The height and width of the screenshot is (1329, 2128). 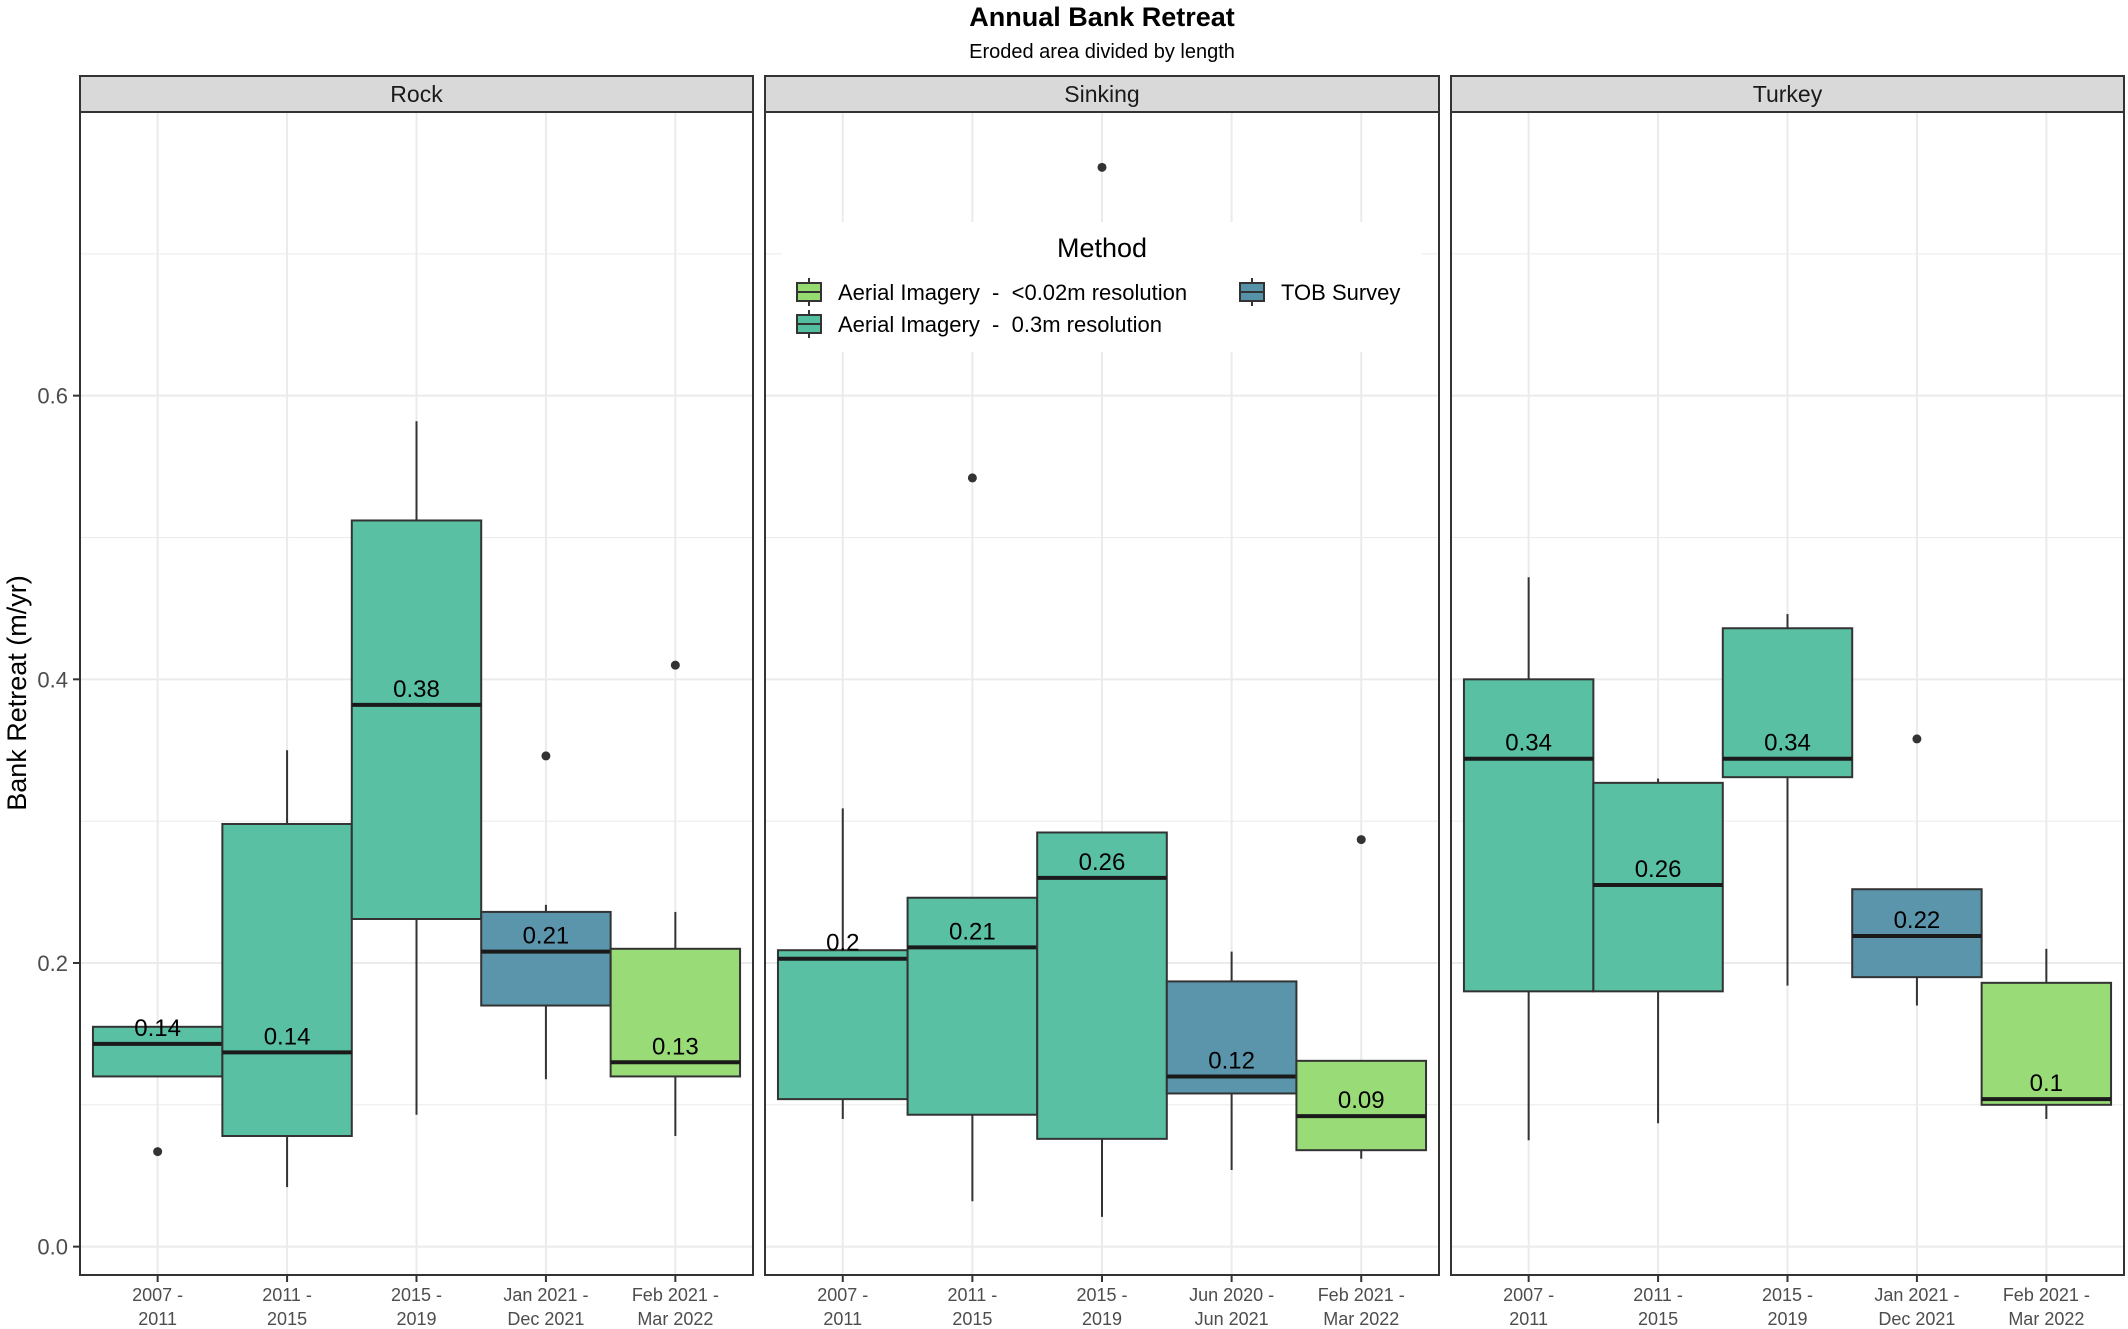 What do you see at coordinates (17, 693) in the screenshot?
I see `y-axis-label: Bank Retreat (m/yr)` at bounding box center [17, 693].